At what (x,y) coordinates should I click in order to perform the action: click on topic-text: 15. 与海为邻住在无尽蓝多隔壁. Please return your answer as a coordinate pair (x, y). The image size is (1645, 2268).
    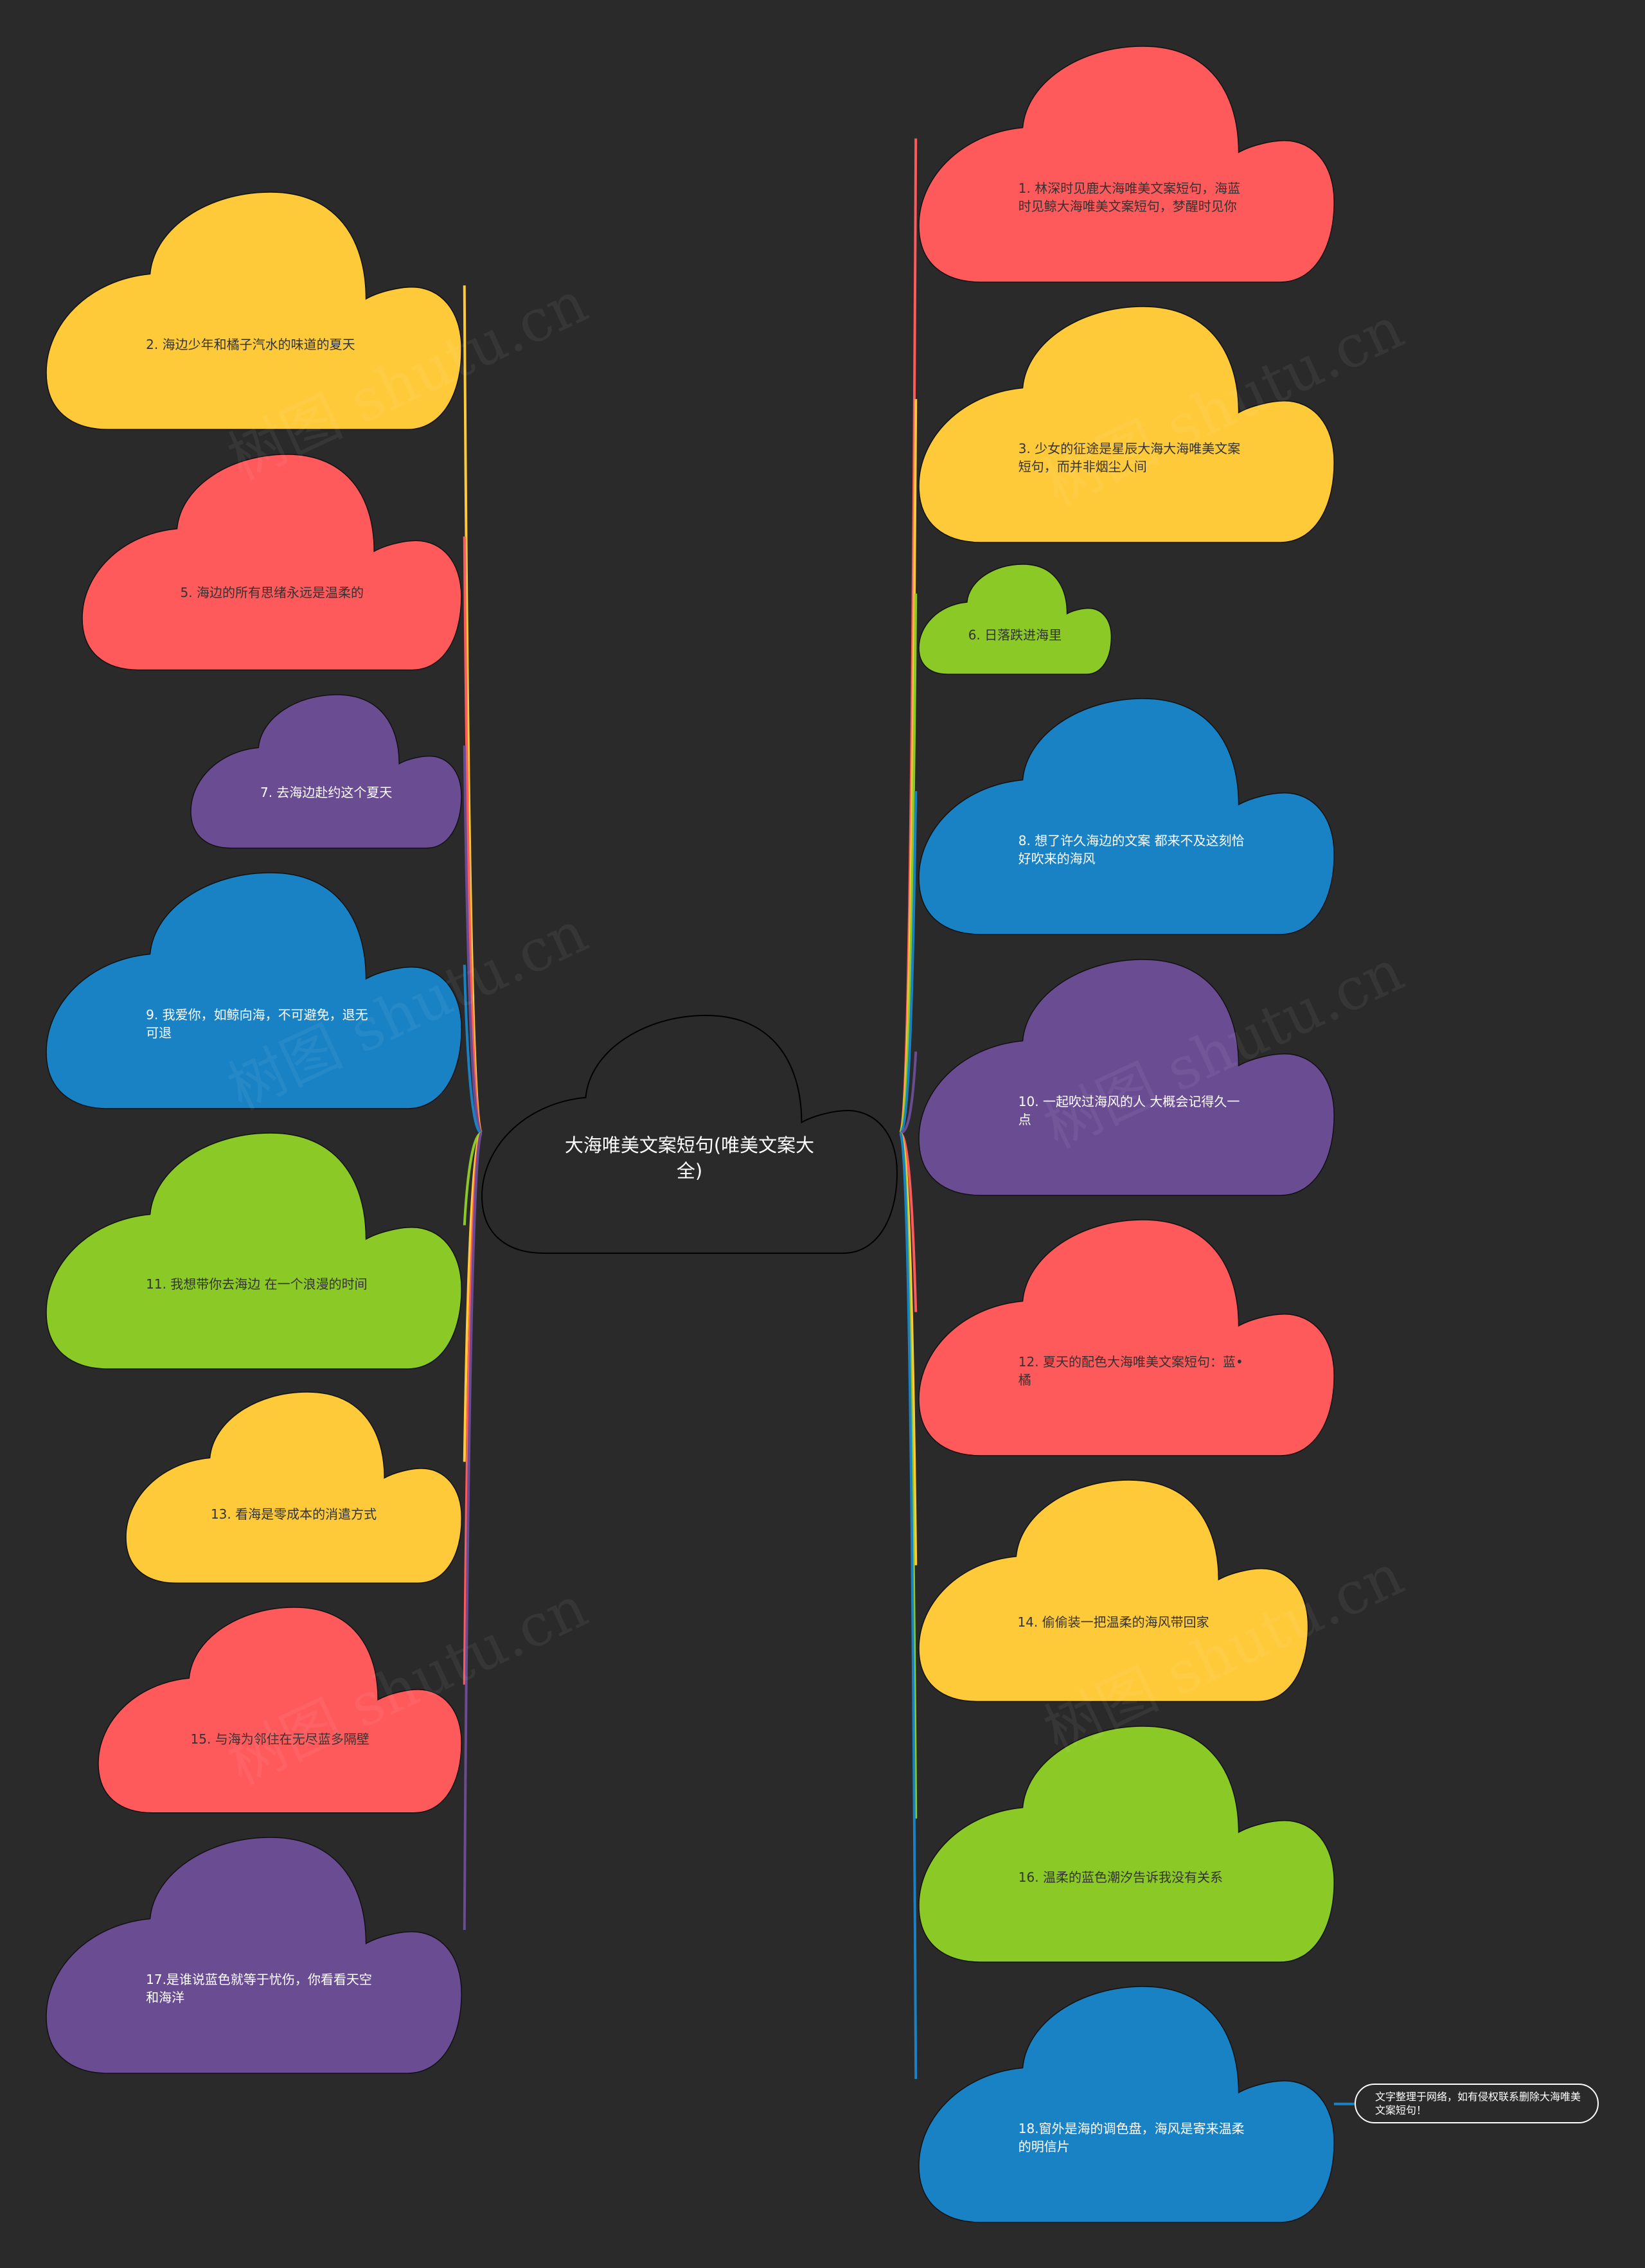
    Looking at the image, I should click on (279, 1739).